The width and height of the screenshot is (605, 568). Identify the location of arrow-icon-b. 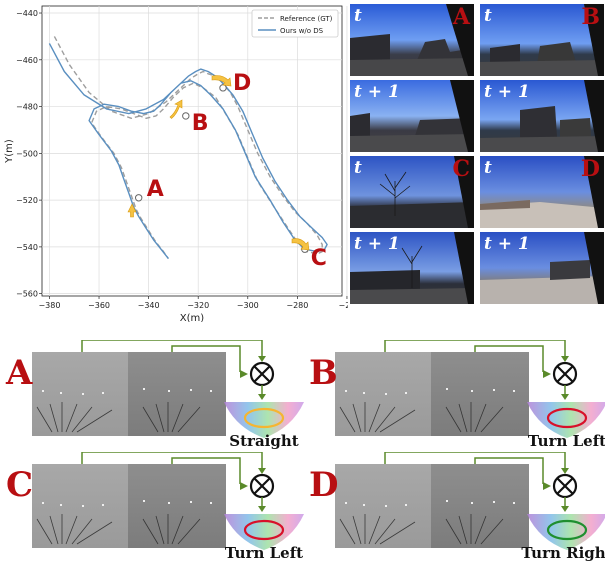
(176, 109).